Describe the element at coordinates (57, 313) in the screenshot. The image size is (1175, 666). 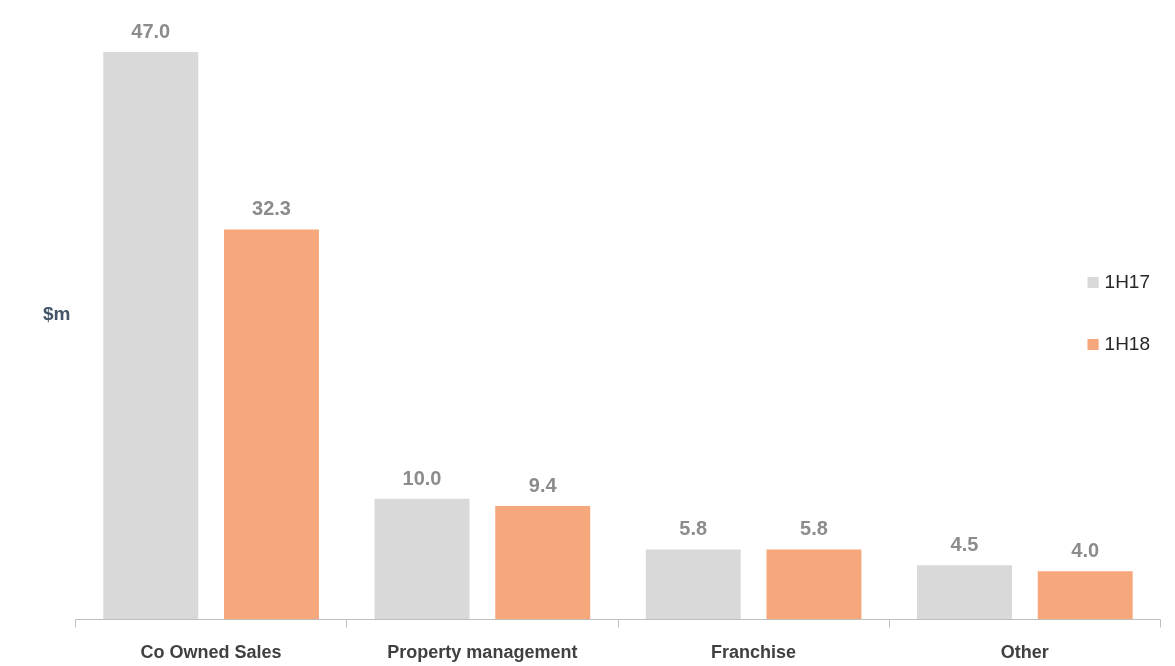
I see `y-axis-title: $m` at that location.